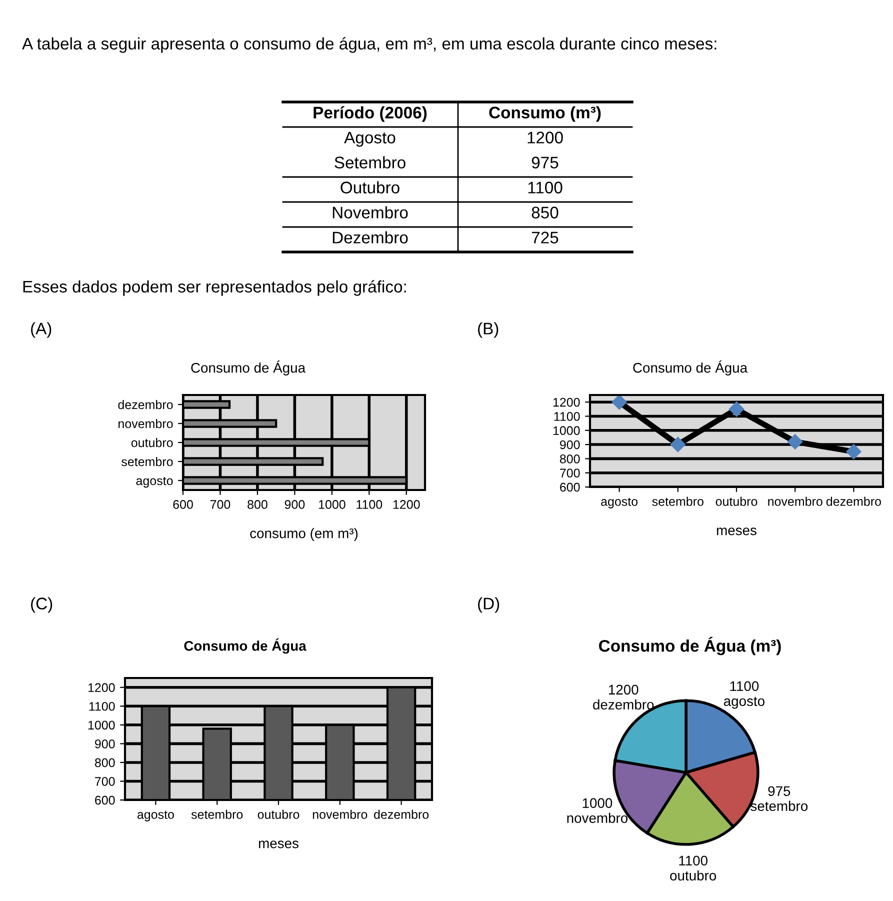 This screenshot has width=893, height=901. I want to click on slice-label: setembro, so click(779, 805).